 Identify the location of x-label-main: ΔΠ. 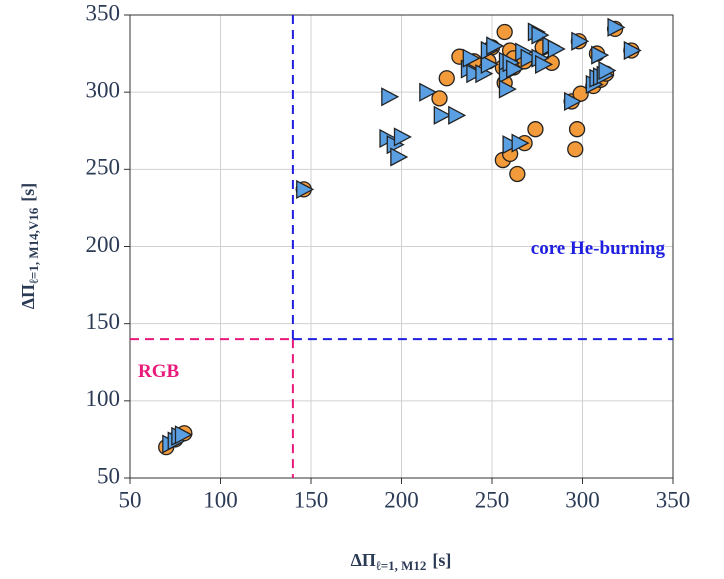
(363, 560).